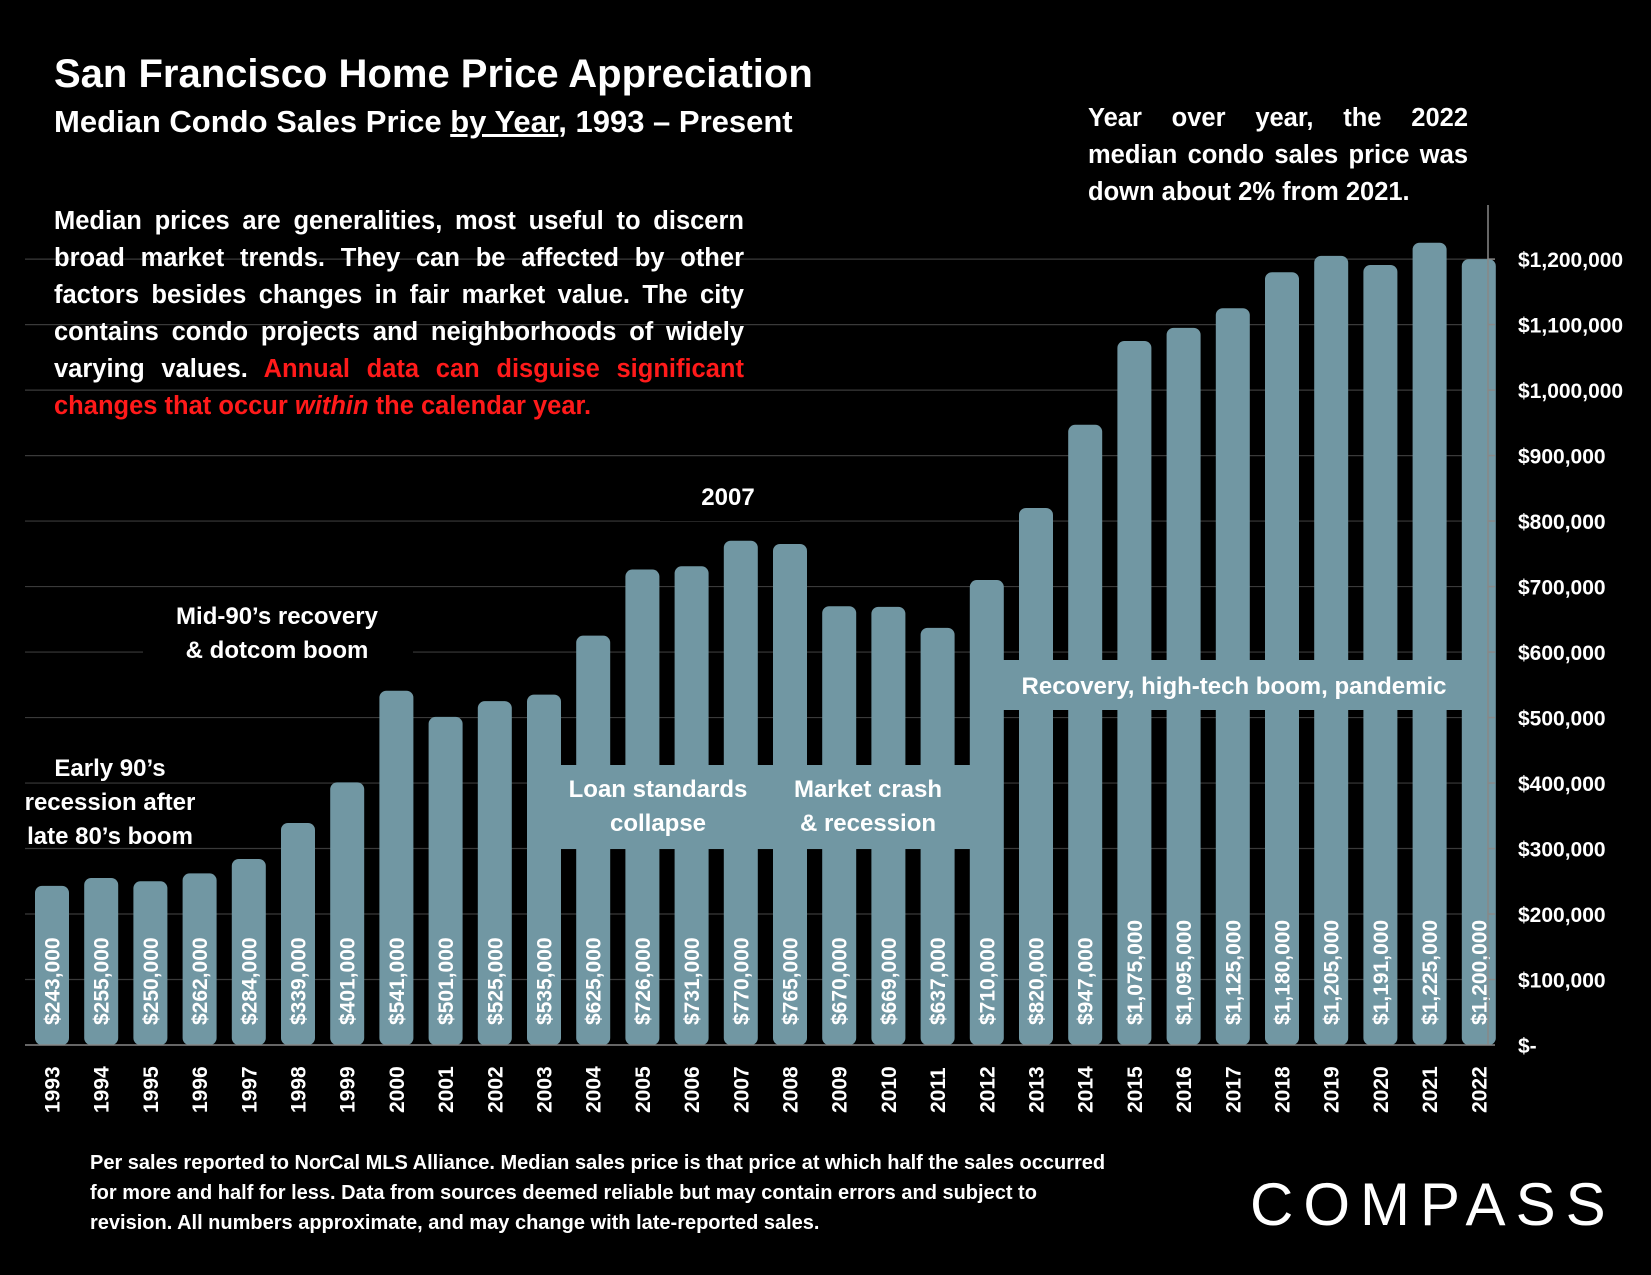 Image resolution: width=1651 pixels, height=1275 pixels. Describe the element at coordinates (1184, 1089) in the screenshot. I see `x-tick-label: 2016` at that location.